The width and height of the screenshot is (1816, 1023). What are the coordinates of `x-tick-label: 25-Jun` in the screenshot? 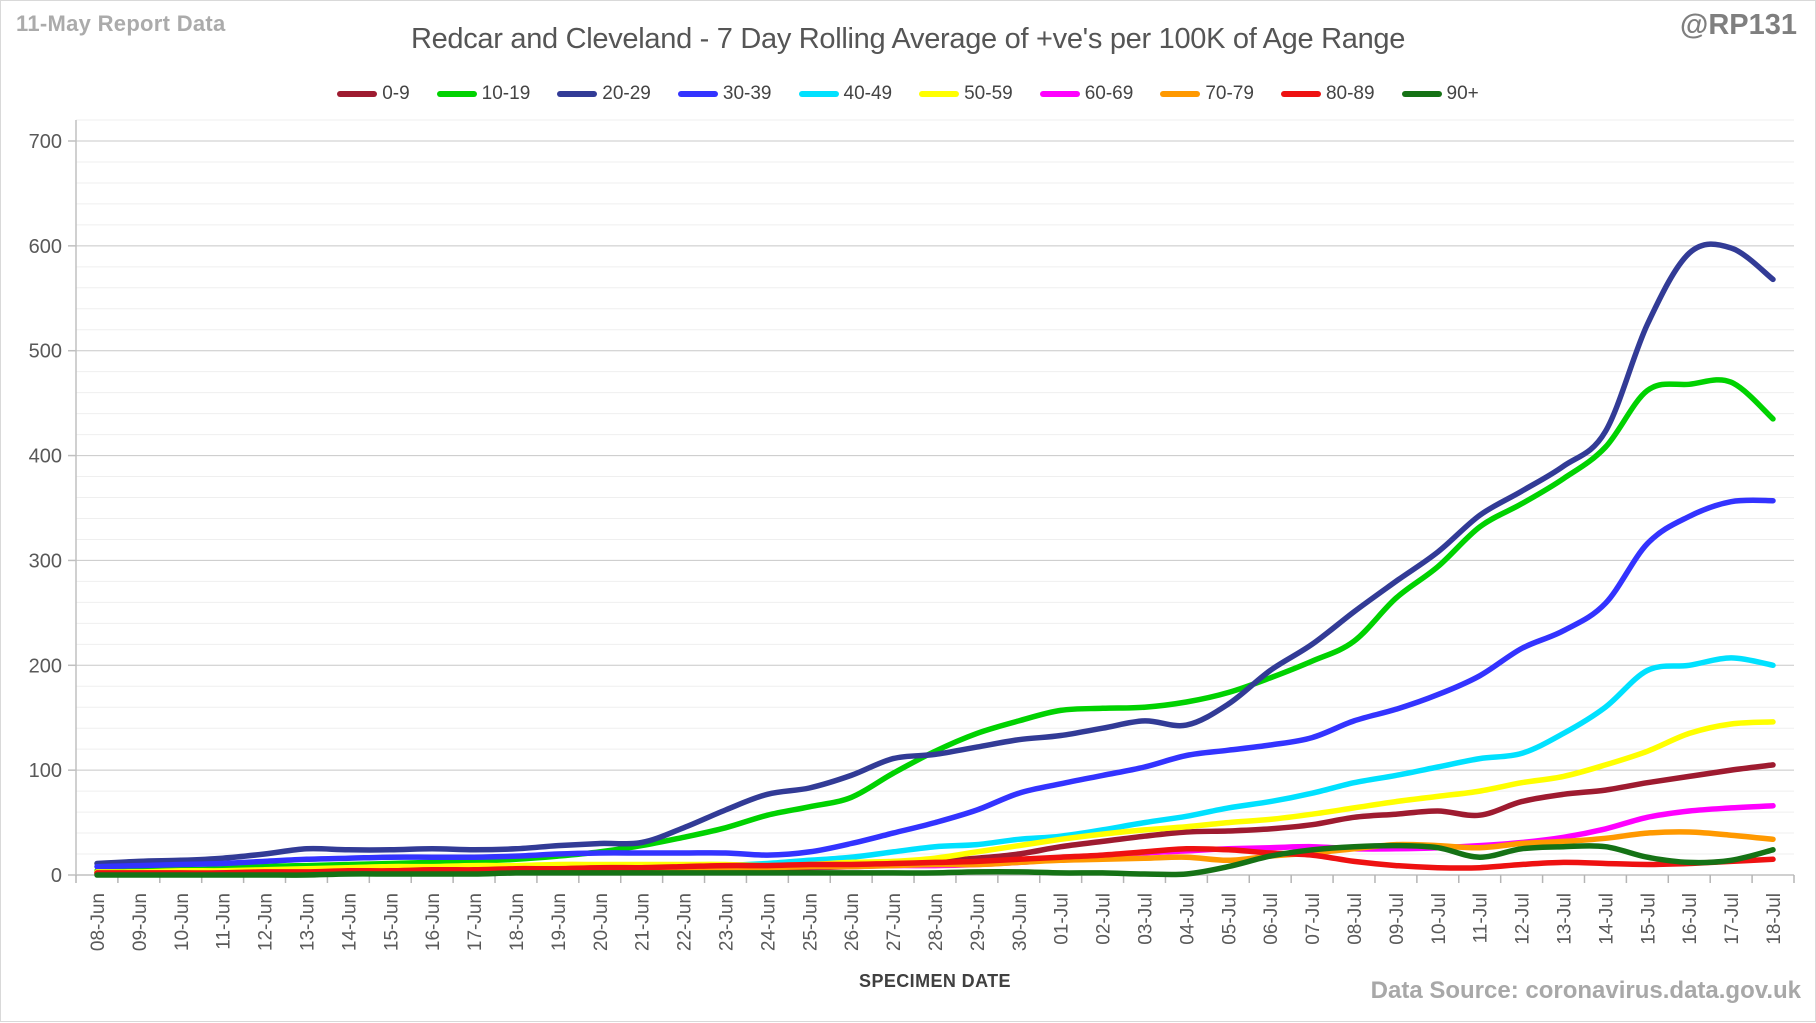 It's located at (810, 922).